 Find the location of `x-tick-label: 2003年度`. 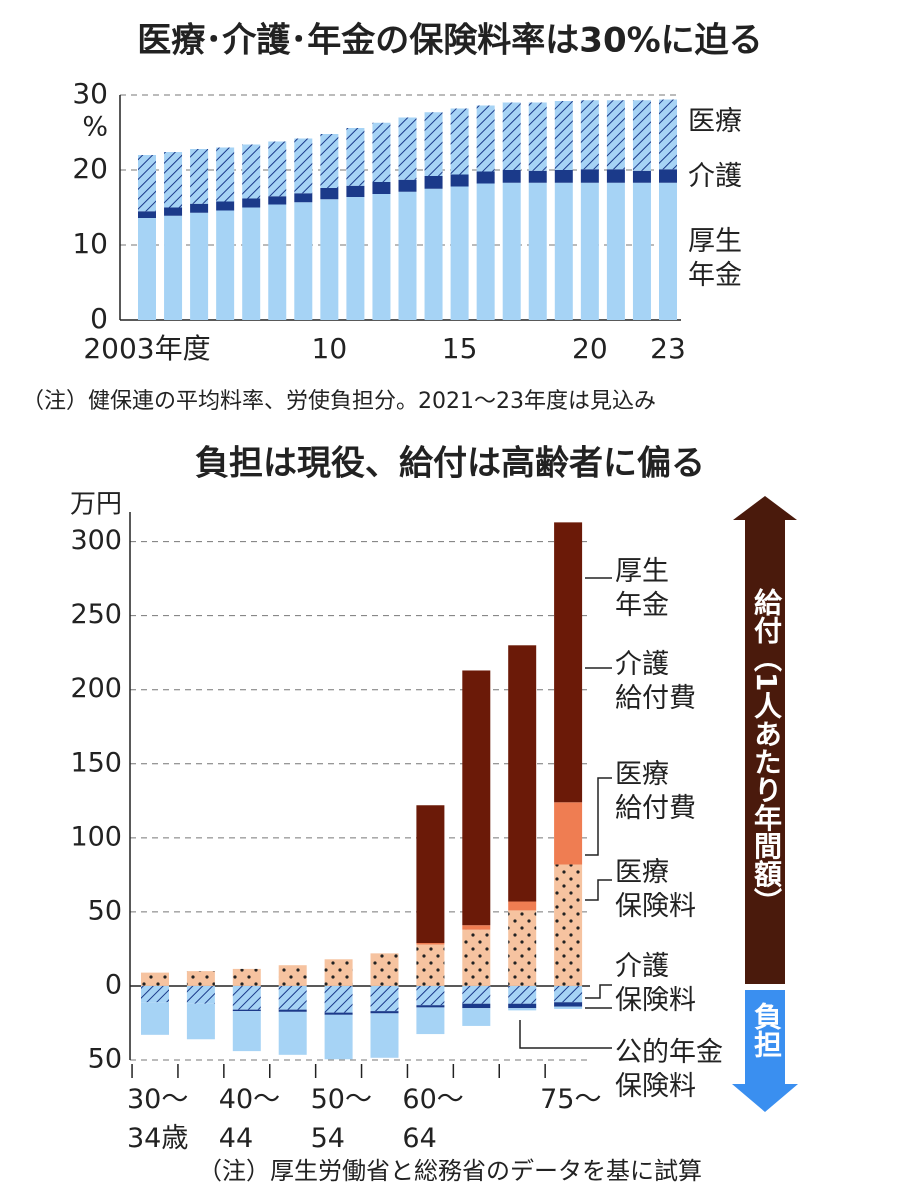

x-tick-label: 2003年度 is located at coordinates (146, 348).